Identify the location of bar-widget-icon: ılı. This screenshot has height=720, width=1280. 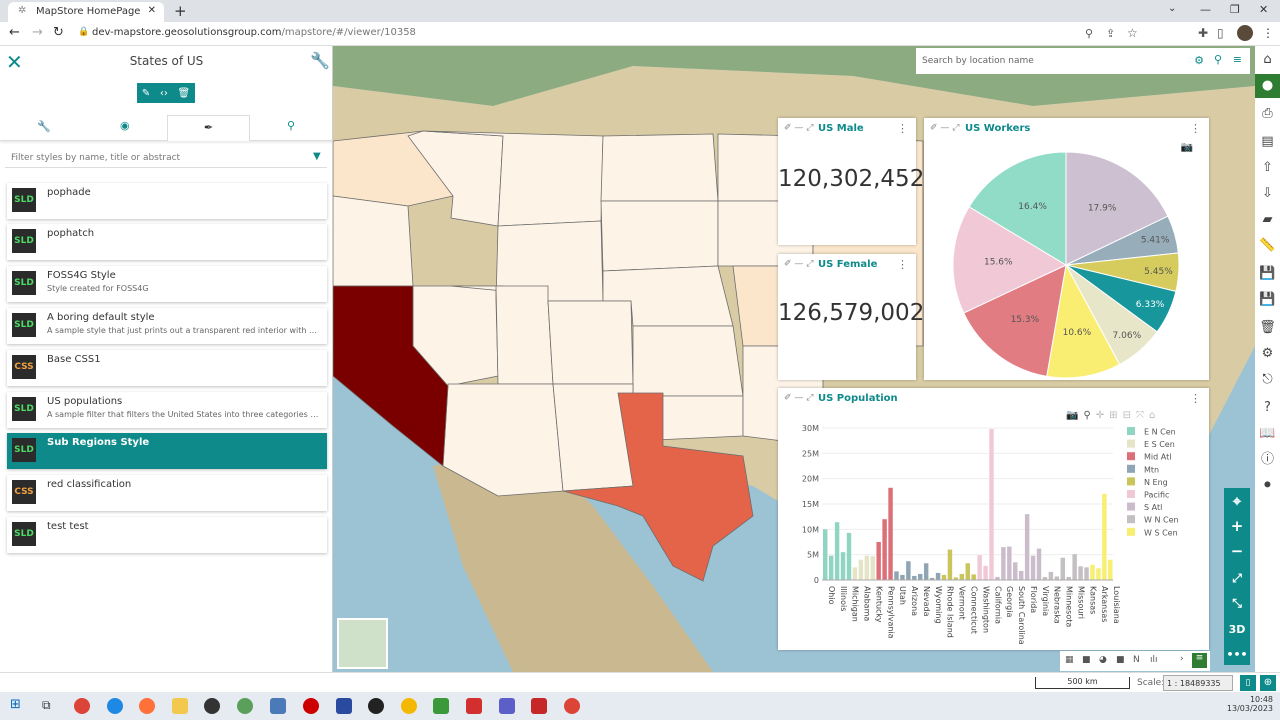
(1154, 660).